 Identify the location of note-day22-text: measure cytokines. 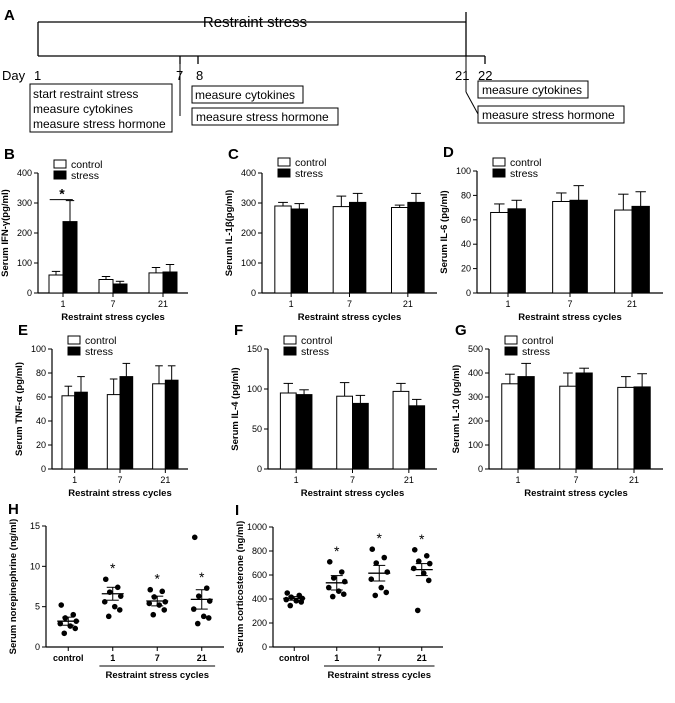
(532, 90).